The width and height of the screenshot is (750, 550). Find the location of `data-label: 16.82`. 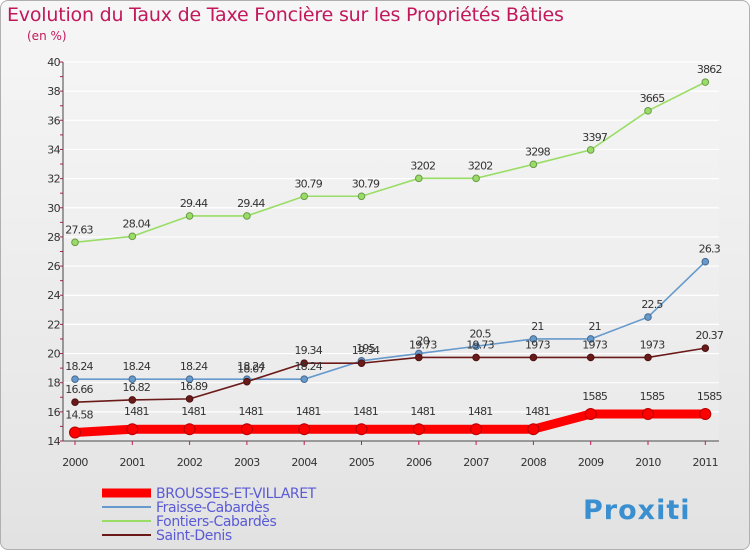

data-label: 16.82 is located at coordinates (137, 387).